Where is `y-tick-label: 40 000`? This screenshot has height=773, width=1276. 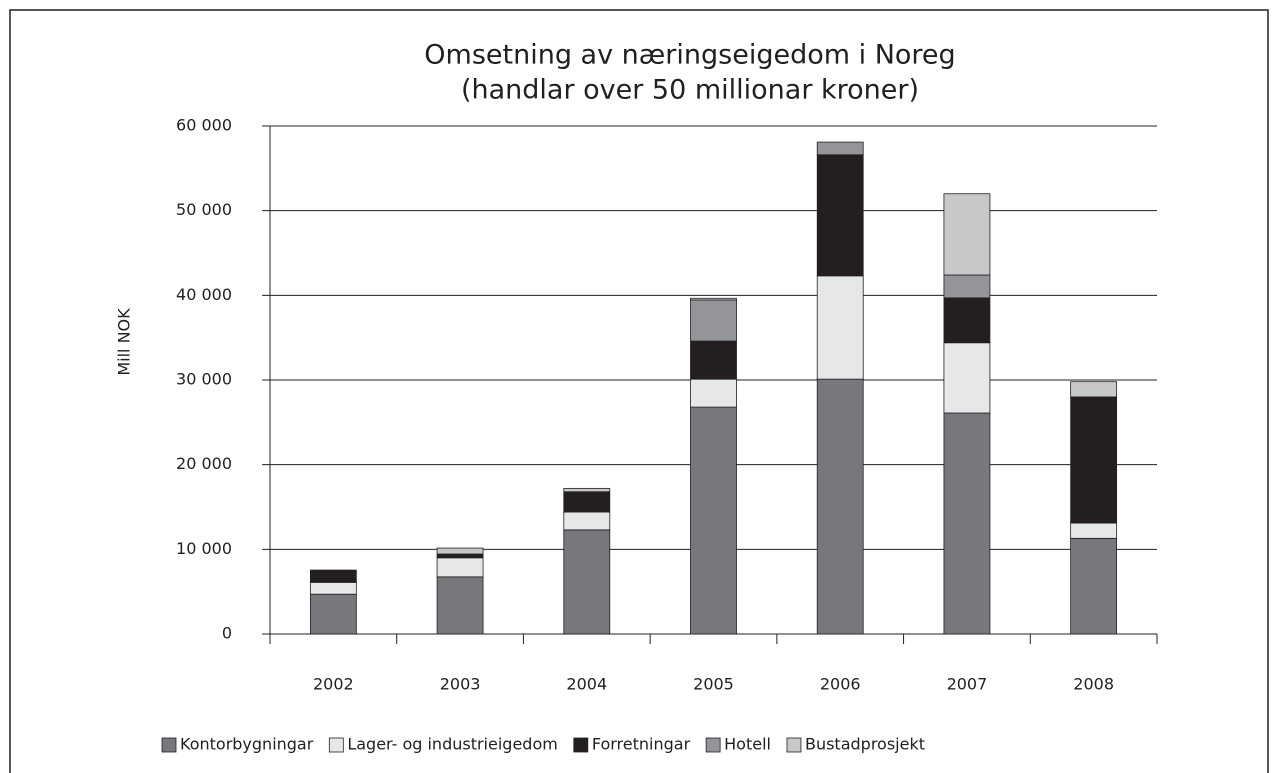 y-tick-label: 40 000 is located at coordinates (204, 294).